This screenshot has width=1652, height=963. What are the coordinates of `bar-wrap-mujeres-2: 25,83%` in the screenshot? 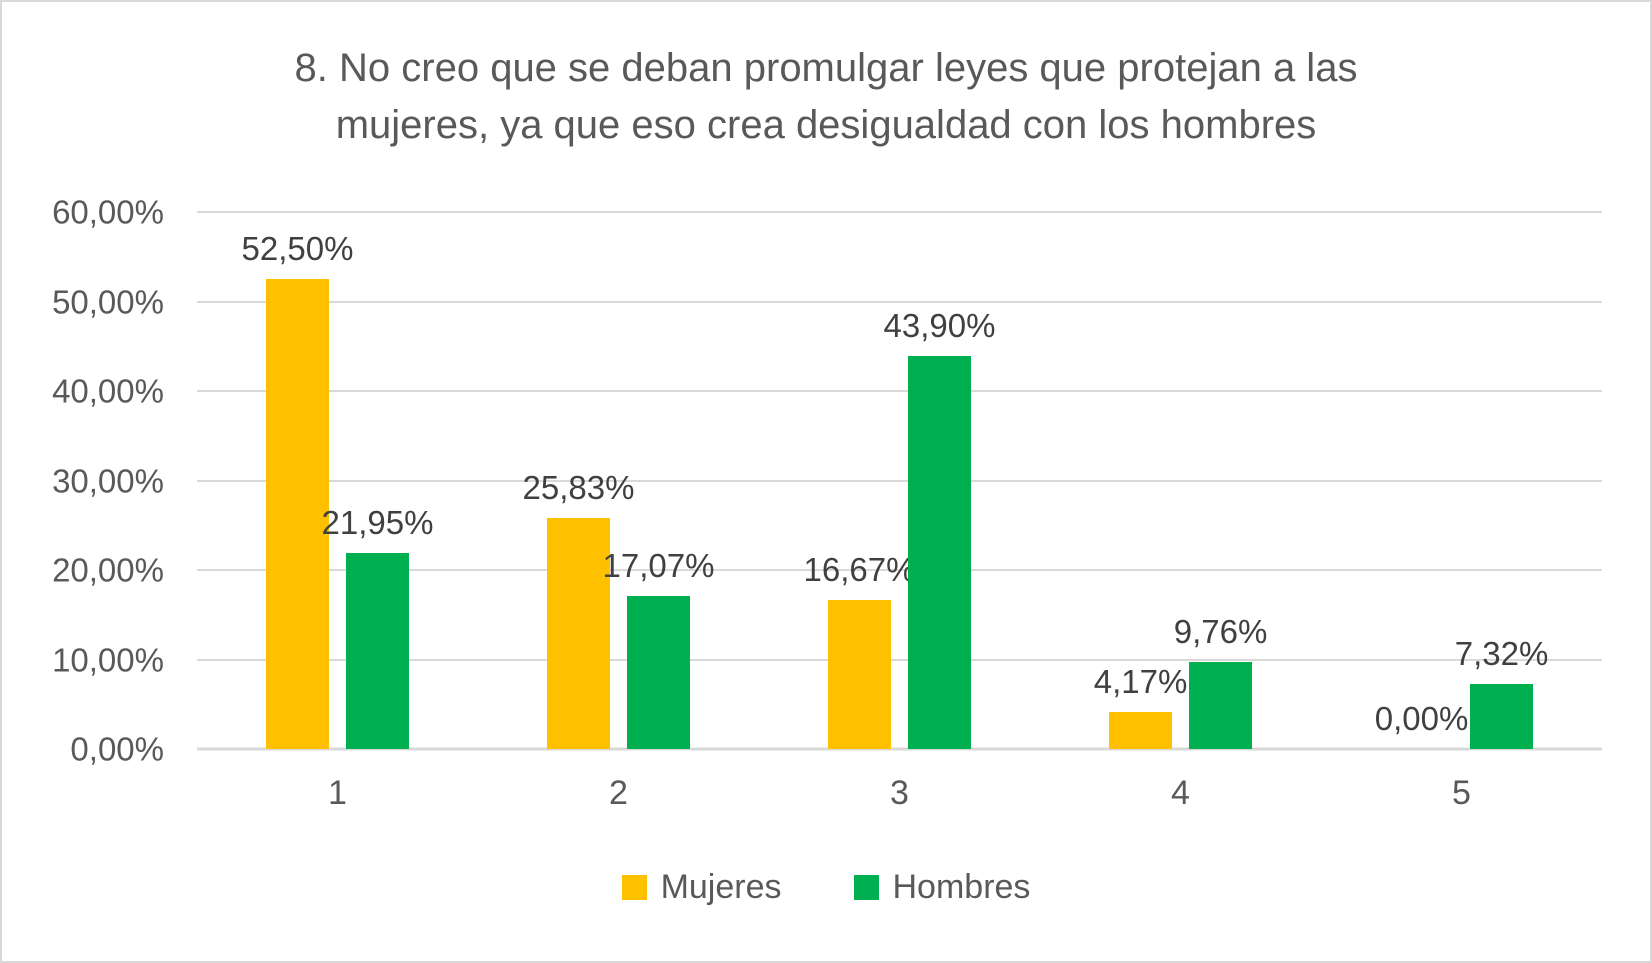 It's located at (578, 480).